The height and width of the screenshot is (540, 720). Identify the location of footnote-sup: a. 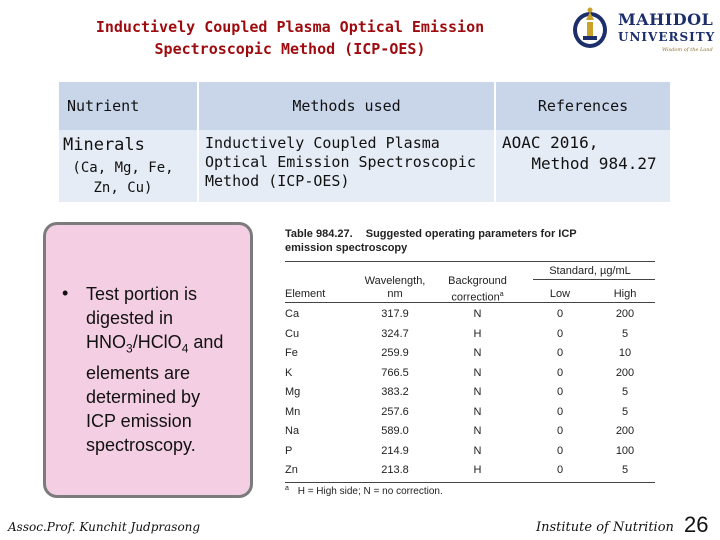
(287, 488).